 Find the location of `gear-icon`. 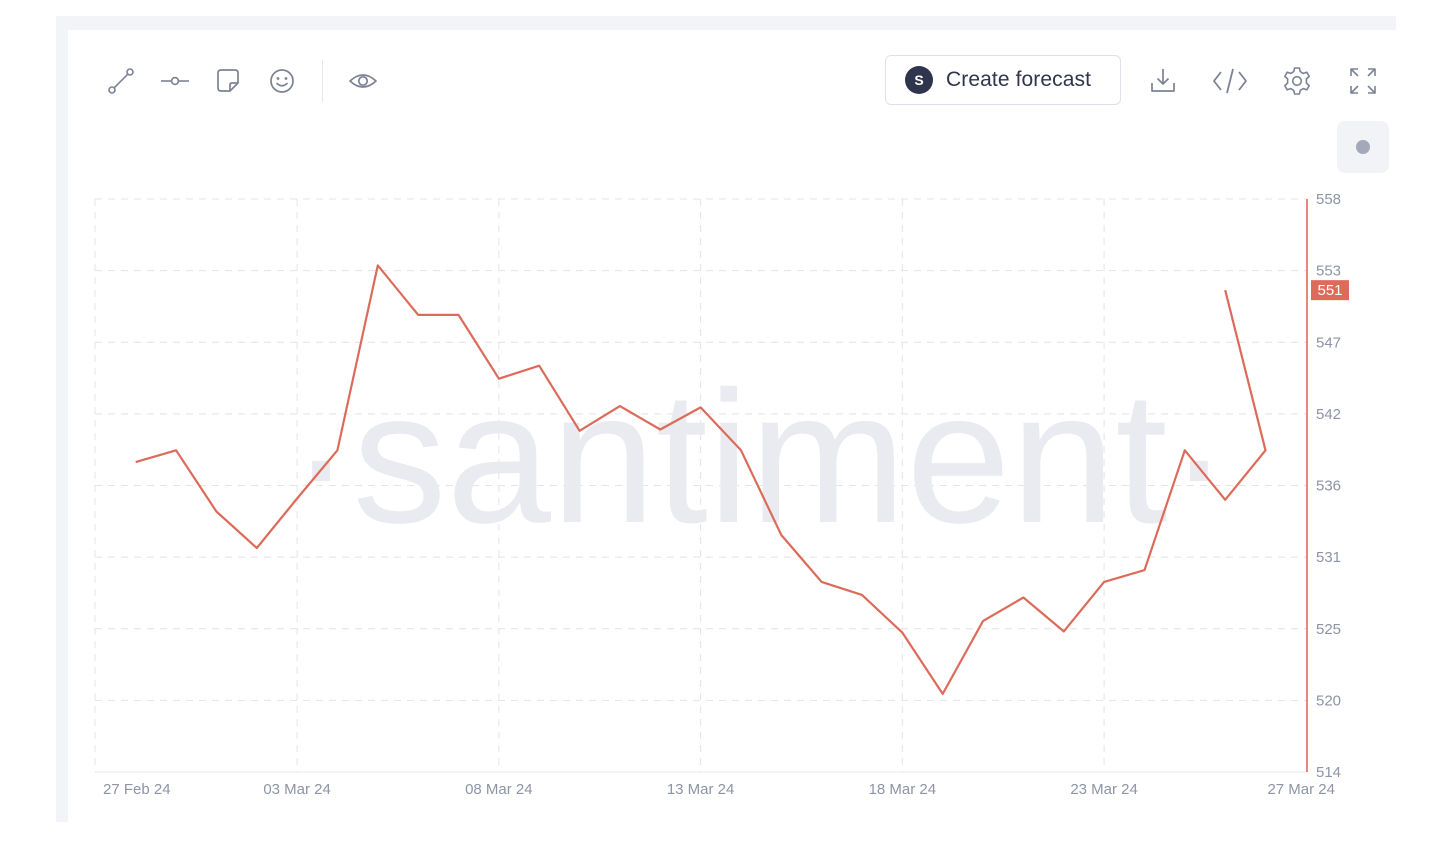

gear-icon is located at coordinates (1297, 81).